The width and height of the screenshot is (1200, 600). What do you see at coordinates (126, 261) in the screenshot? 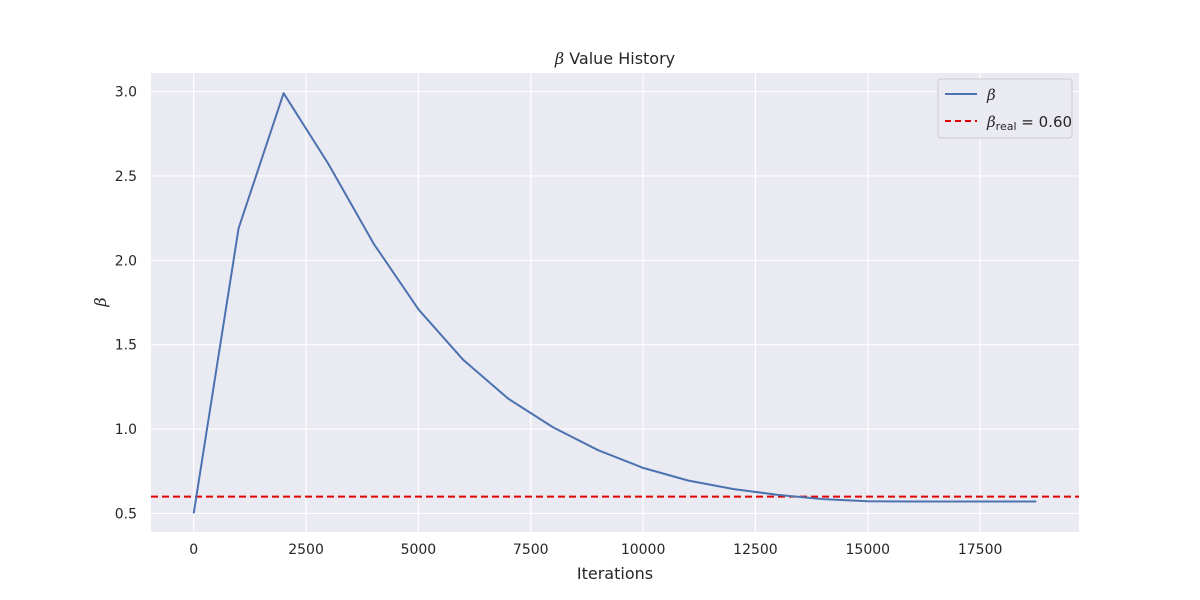
I see `y-tick-label: 2.0` at bounding box center [126, 261].